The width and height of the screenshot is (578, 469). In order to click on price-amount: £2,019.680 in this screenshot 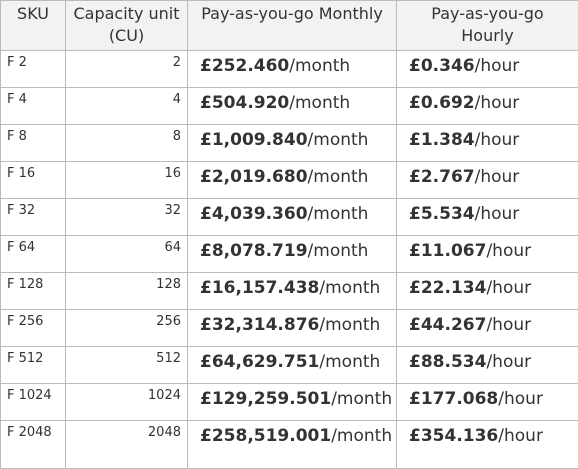, I will do `click(254, 177)`.